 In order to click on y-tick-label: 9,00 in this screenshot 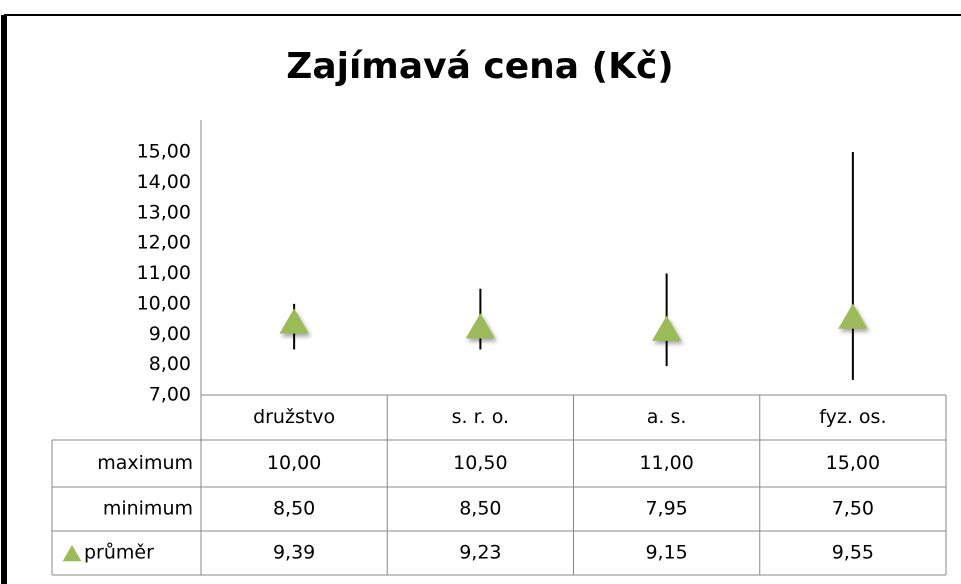, I will do `click(170, 334)`.